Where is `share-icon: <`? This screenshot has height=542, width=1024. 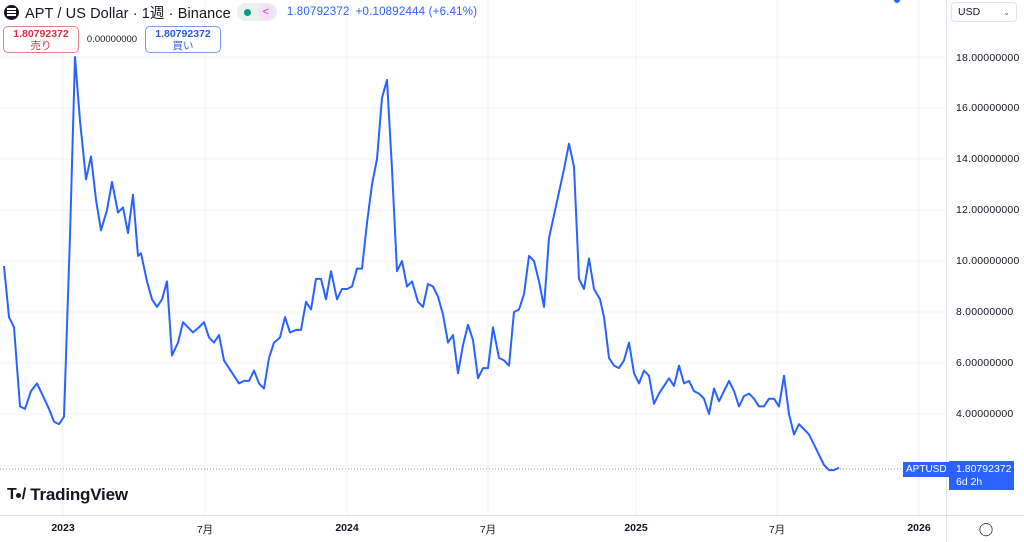 share-icon: < is located at coordinates (265, 12).